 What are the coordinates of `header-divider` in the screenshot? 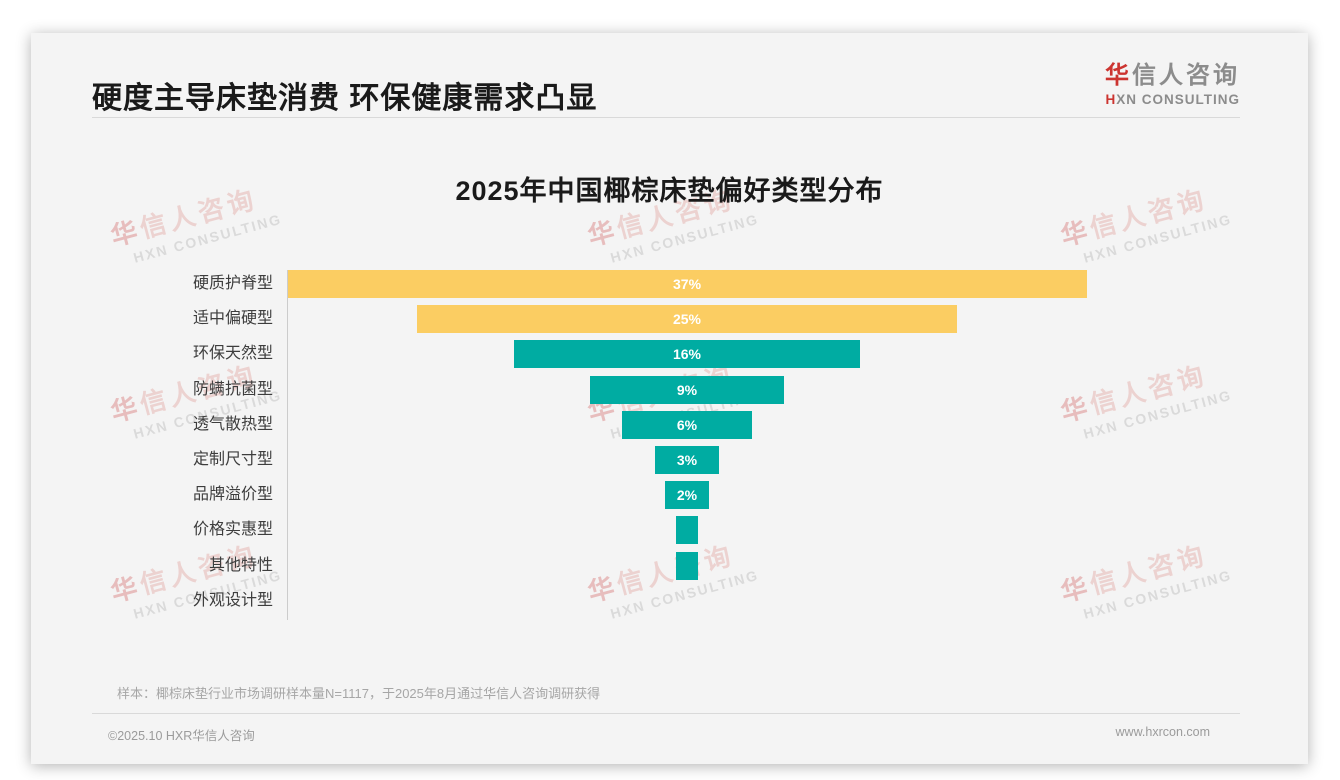 It's located at (666, 117).